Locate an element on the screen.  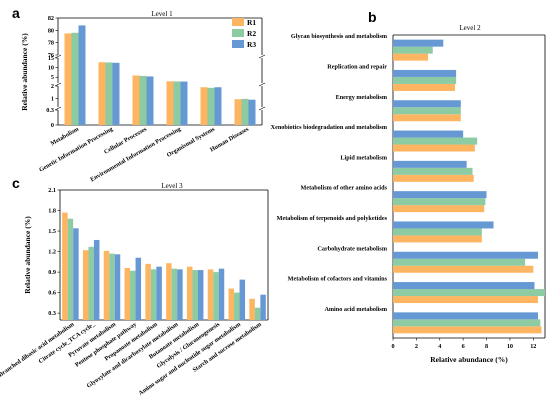
chart-b-title: Level 2 is located at coordinates (470, 28).